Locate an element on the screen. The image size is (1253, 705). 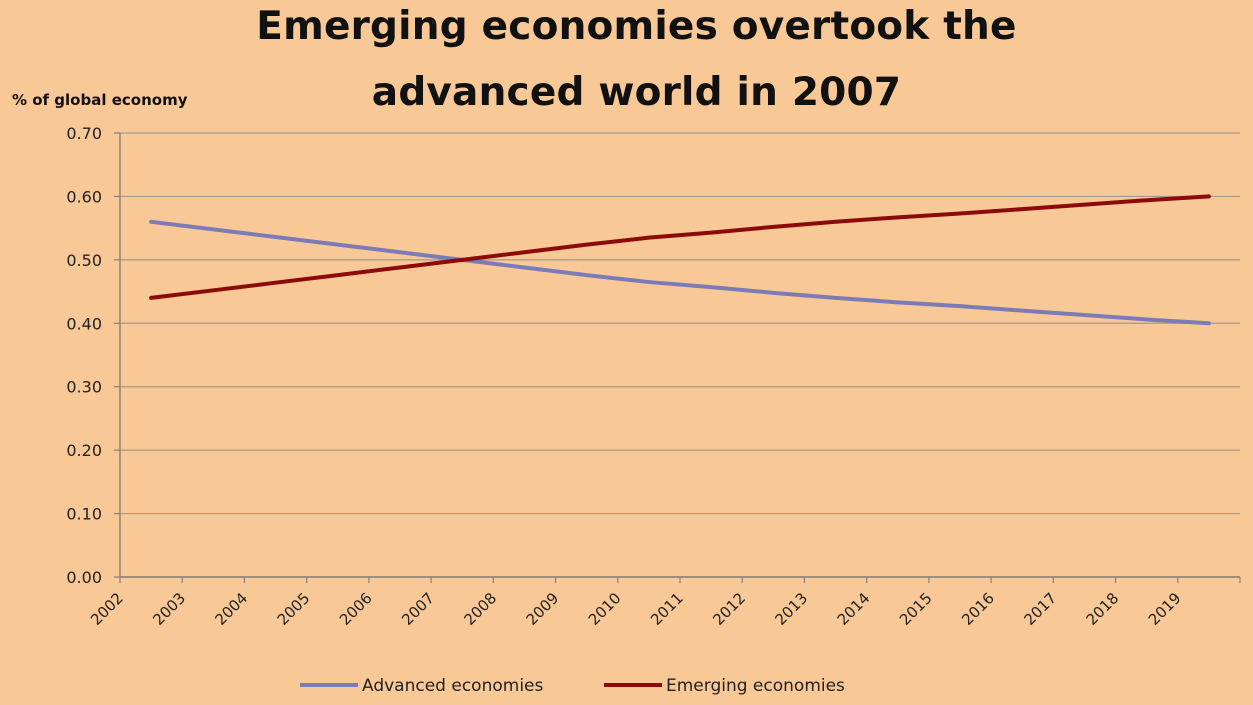
series-line-emerging is located at coordinates (680, 247).